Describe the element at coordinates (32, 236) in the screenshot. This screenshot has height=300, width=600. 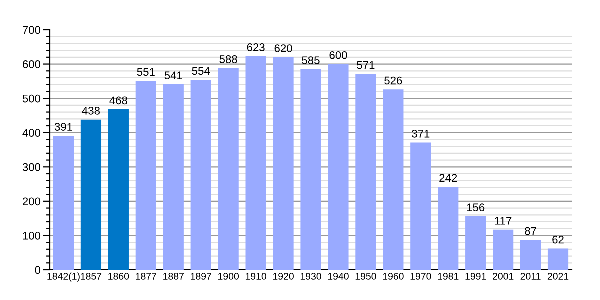
I see `y-tick-label: 100` at that location.